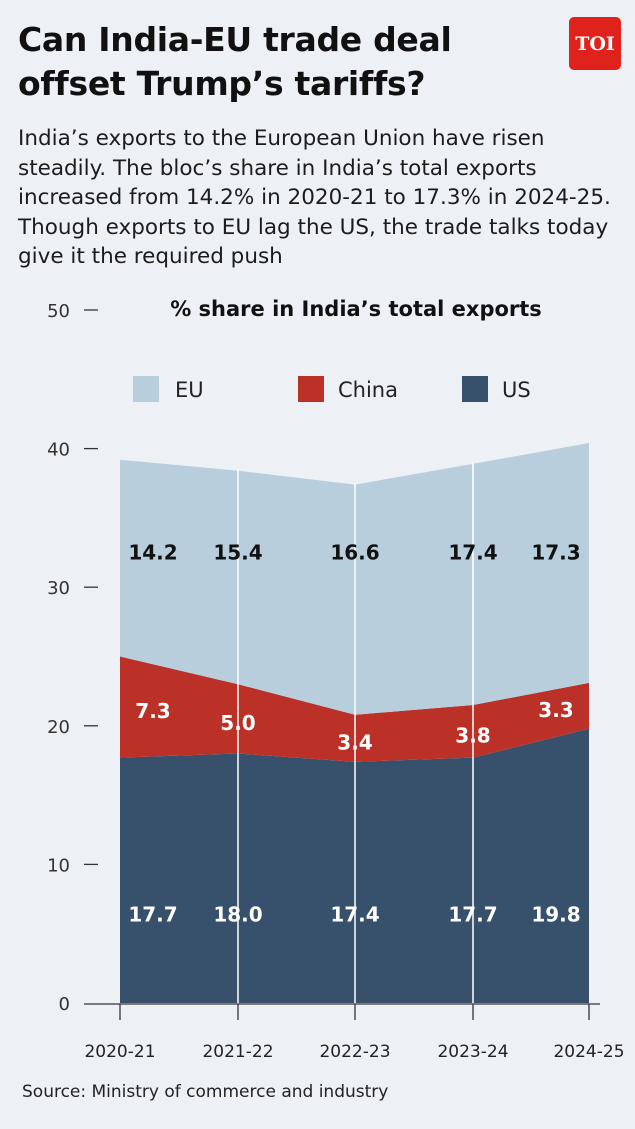  Describe the element at coordinates (588, 1052) in the screenshot. I see `x-tick-label: 2024-25` at that location.